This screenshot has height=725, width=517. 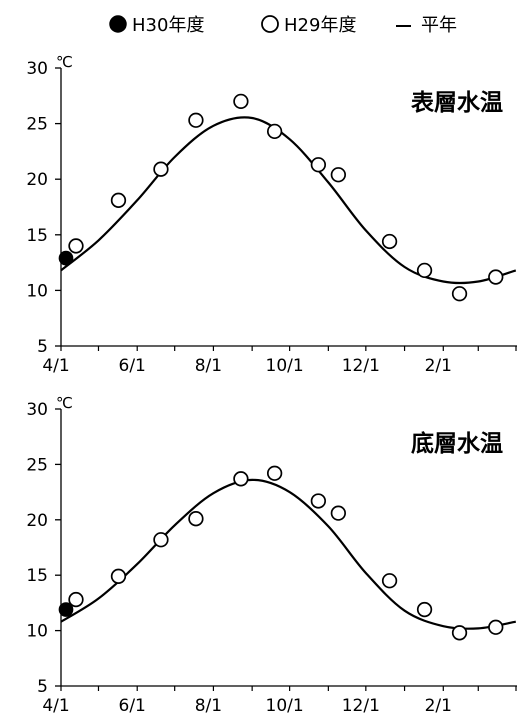 I want to click on legend: H30年度 H29年度 平年, so click(x=283, y=25).